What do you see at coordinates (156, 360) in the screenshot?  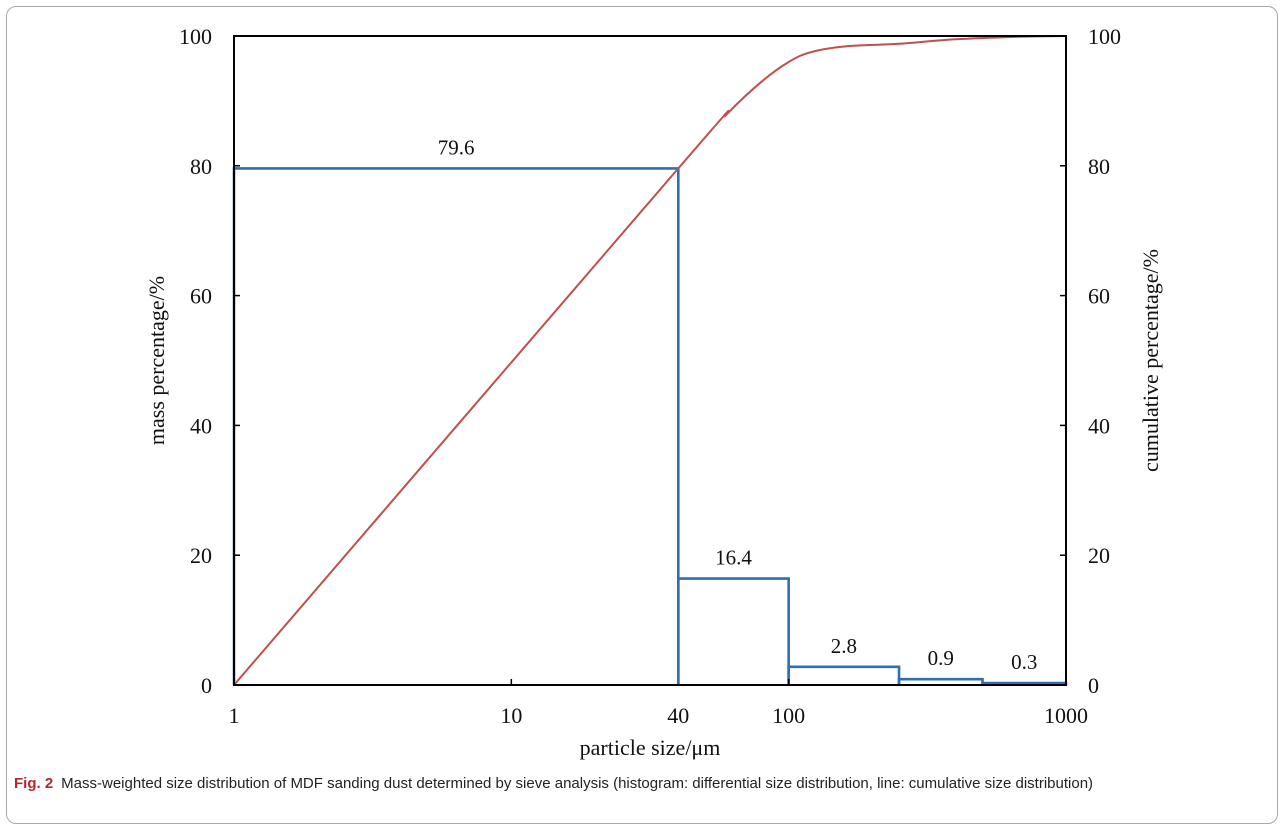 I see `left-y-axis-title: mass percentage/%` at bounding box center [156, 360].